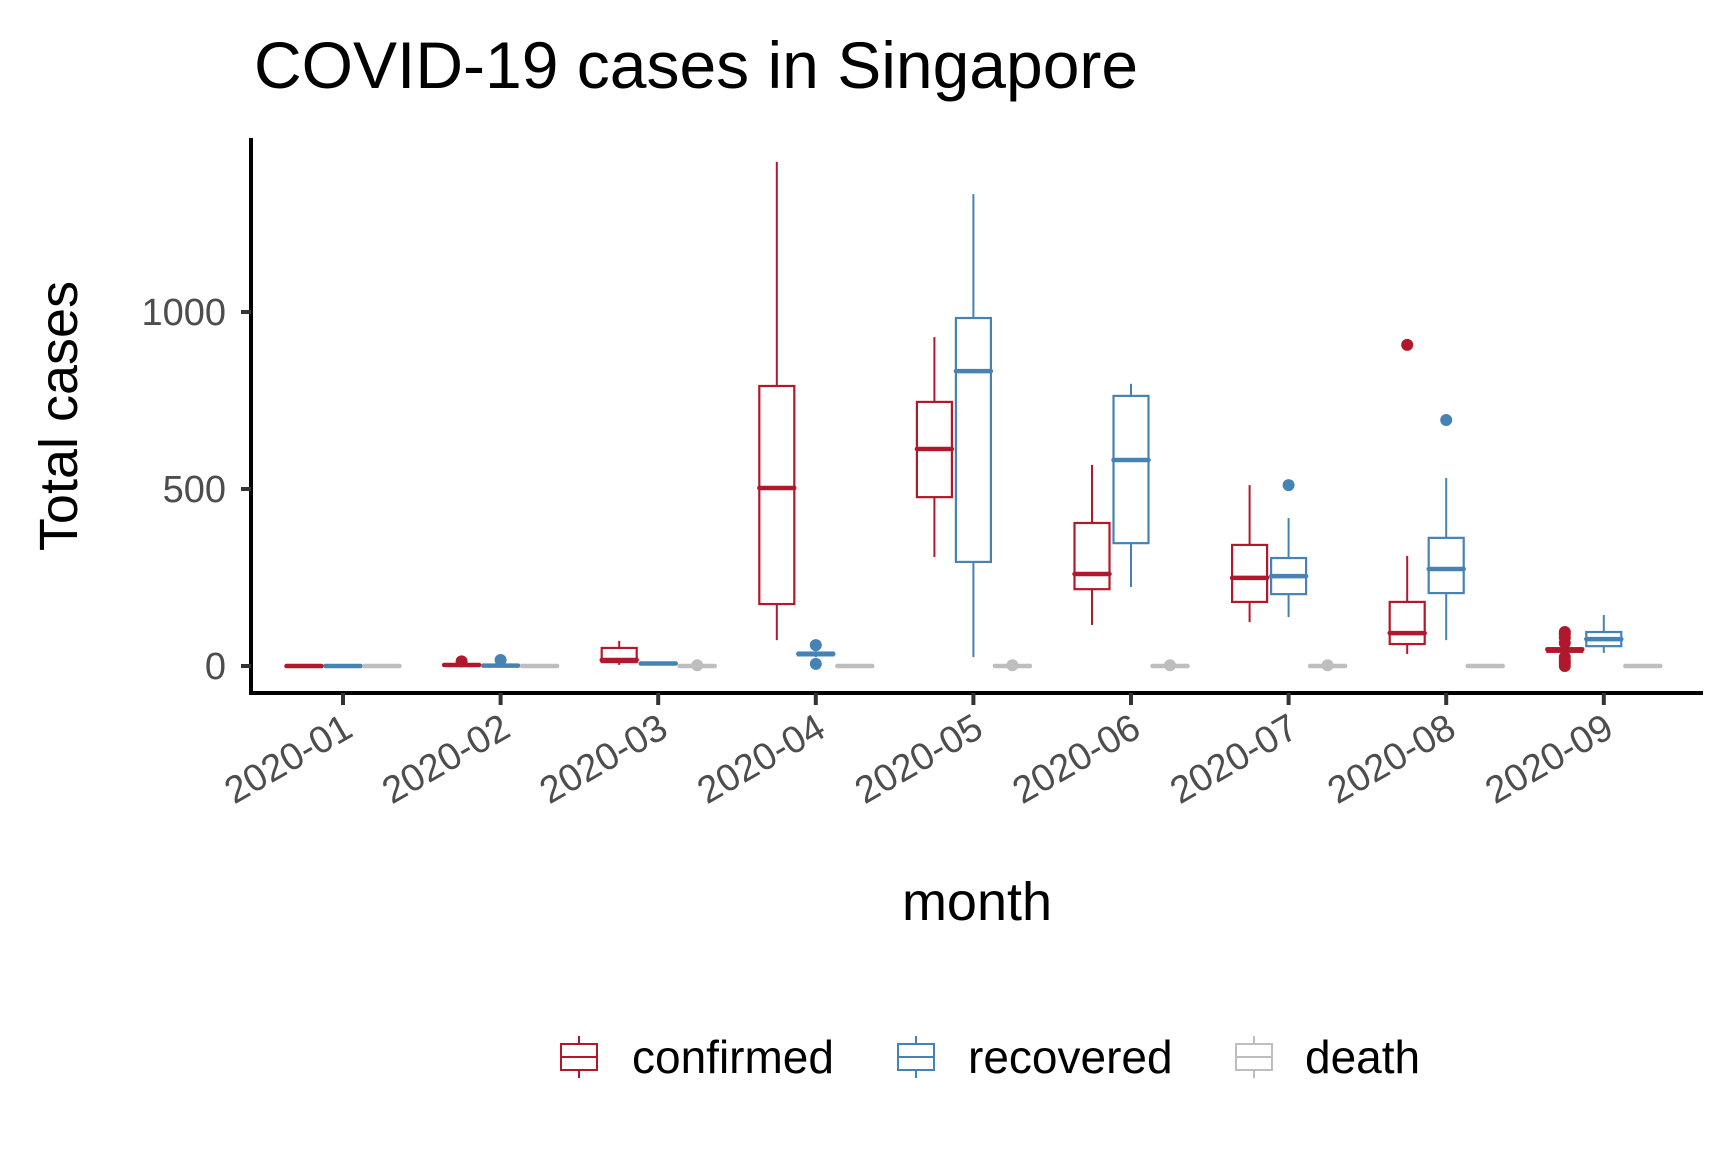 The width and height of the screenshot is (1728, 1152). What do you see at coordinates (1550, 759) in the screenshot?
I see `x-tick-label: 2020-09` at bounding box center [1550, 759].